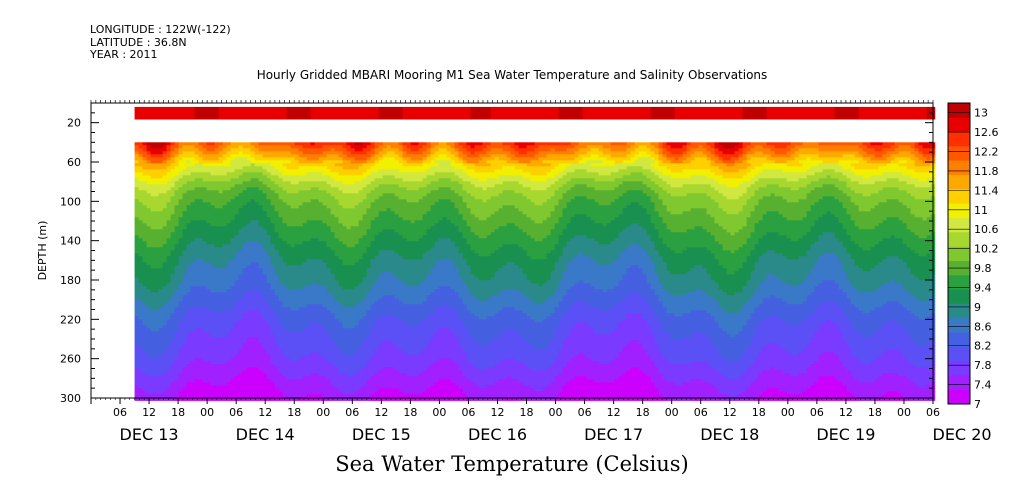 The image size is (1009, 504). I want to click on colorbar-label: 8.6, so click(983, 326).